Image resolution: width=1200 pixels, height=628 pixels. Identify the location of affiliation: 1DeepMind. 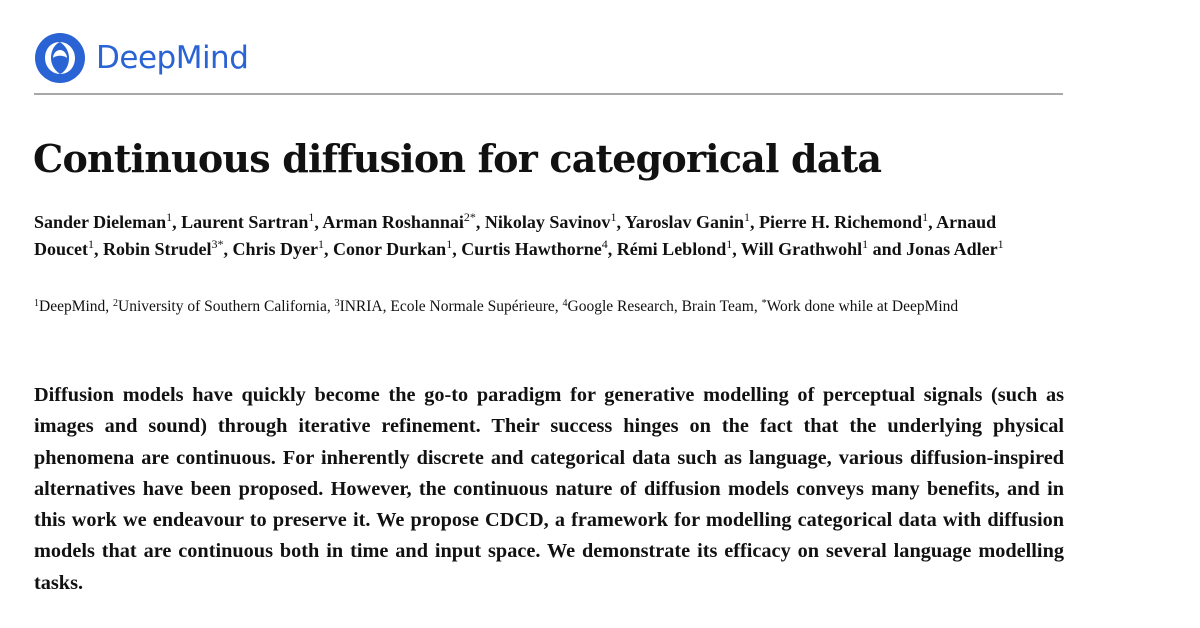
(69, 306).